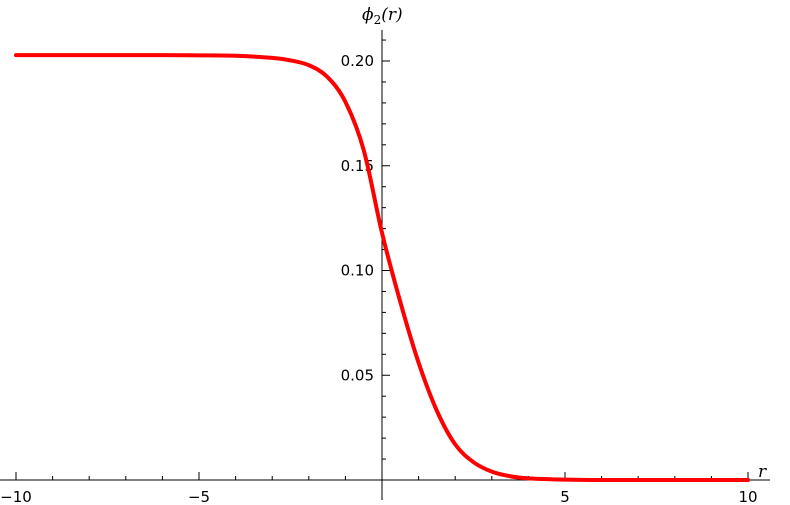 Image resolution: width=790 pixels, height=505 pixels. Describe the element at coordinates (357, 271) in the screenshot. I see `y-tick-label: 0.10` at that location.